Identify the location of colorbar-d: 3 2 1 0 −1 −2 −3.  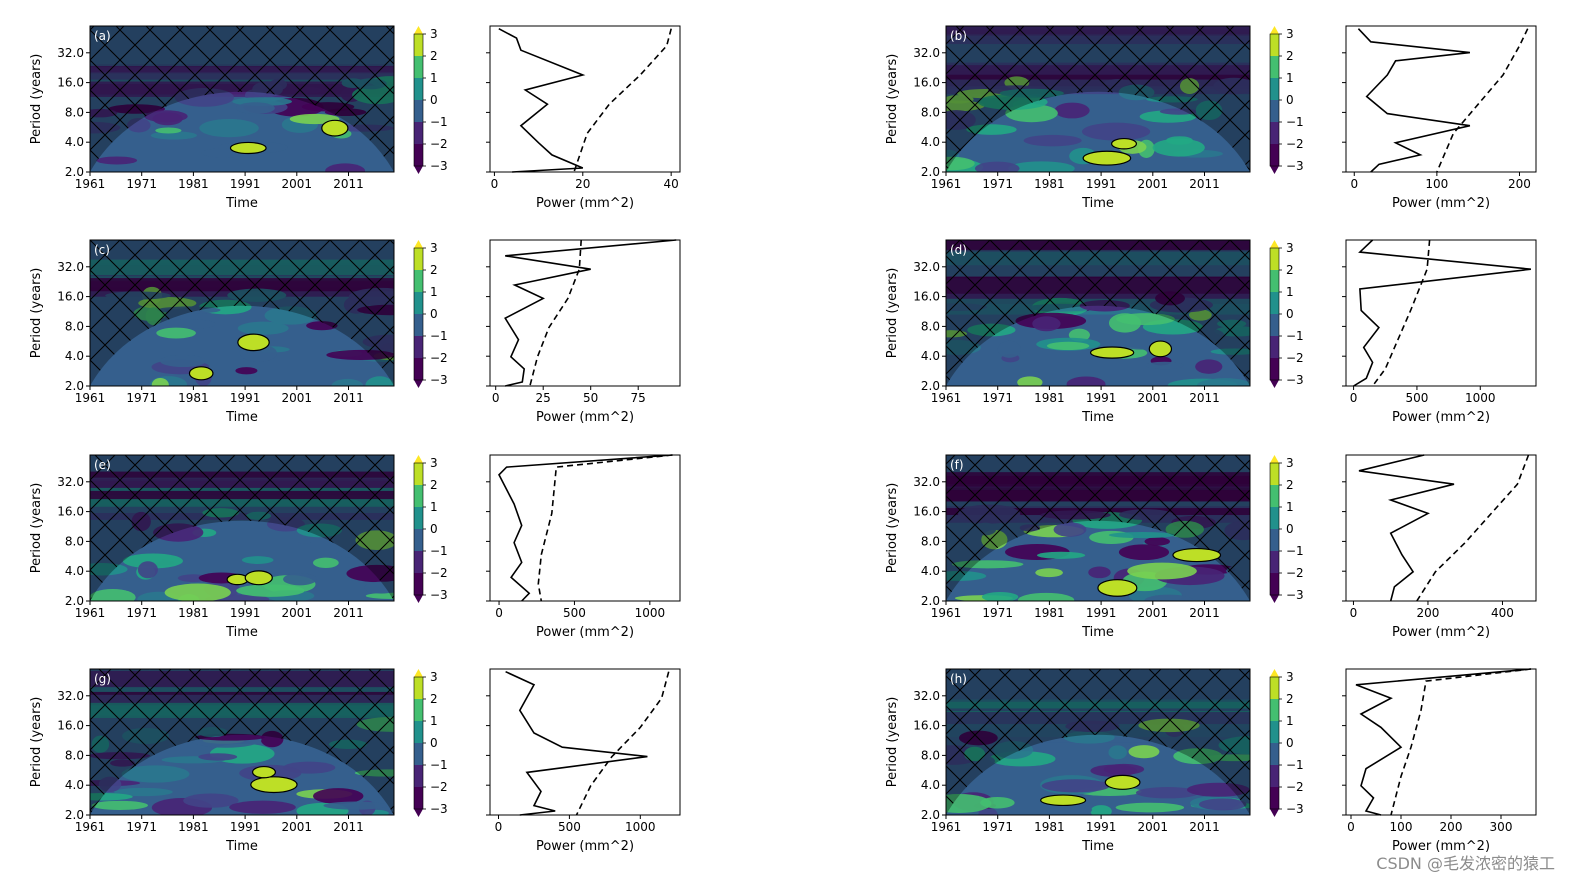
(1286, 314).